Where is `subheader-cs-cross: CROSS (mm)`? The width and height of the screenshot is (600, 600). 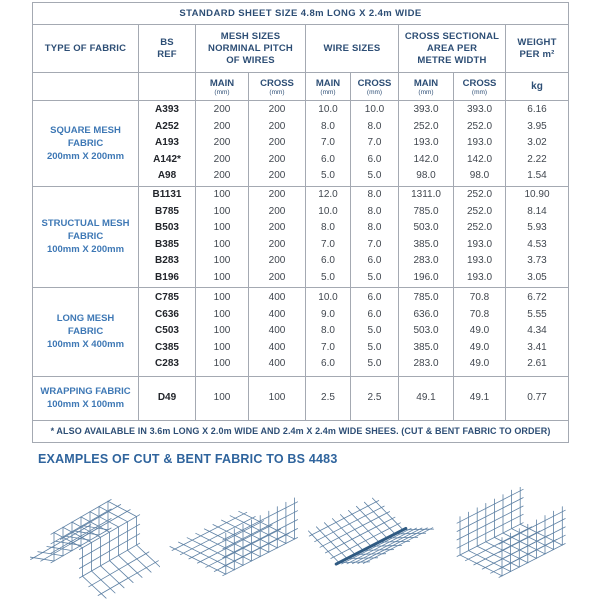 subheader-cs-cross: CROSS (mm) is located at coordinates (479, 86).